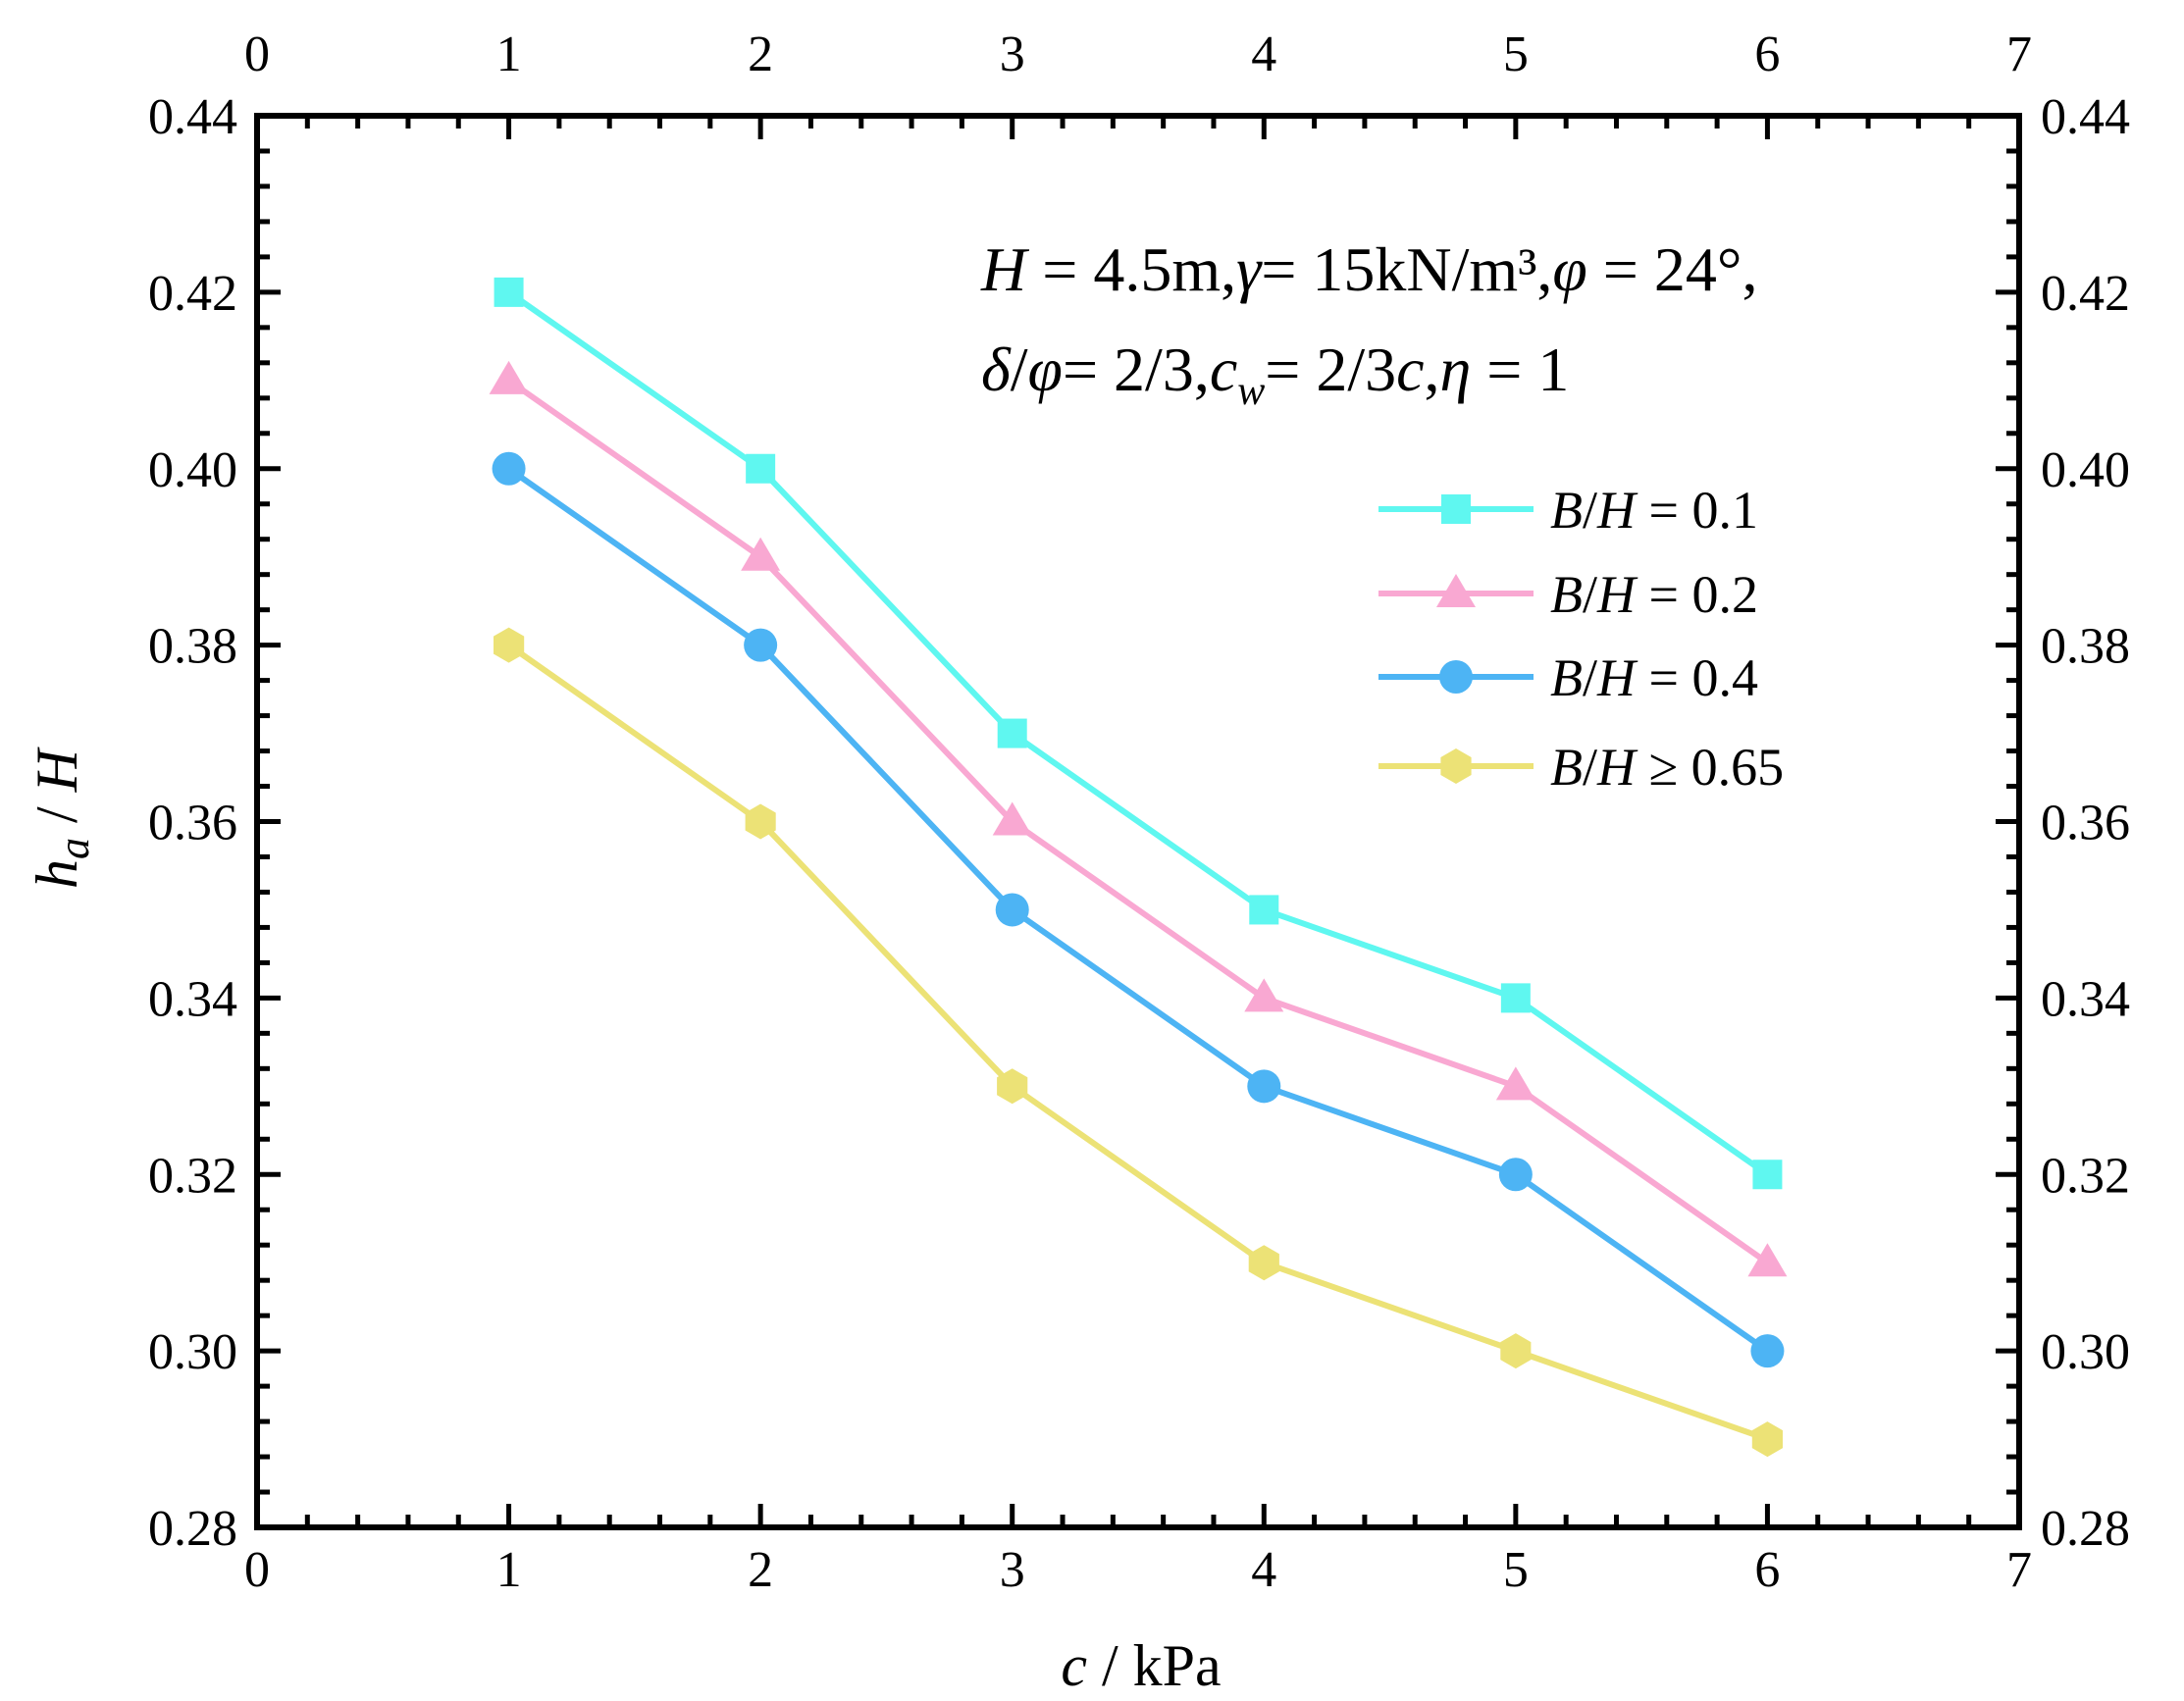  I want to click on annot-slash: /, so click(1019, 369).